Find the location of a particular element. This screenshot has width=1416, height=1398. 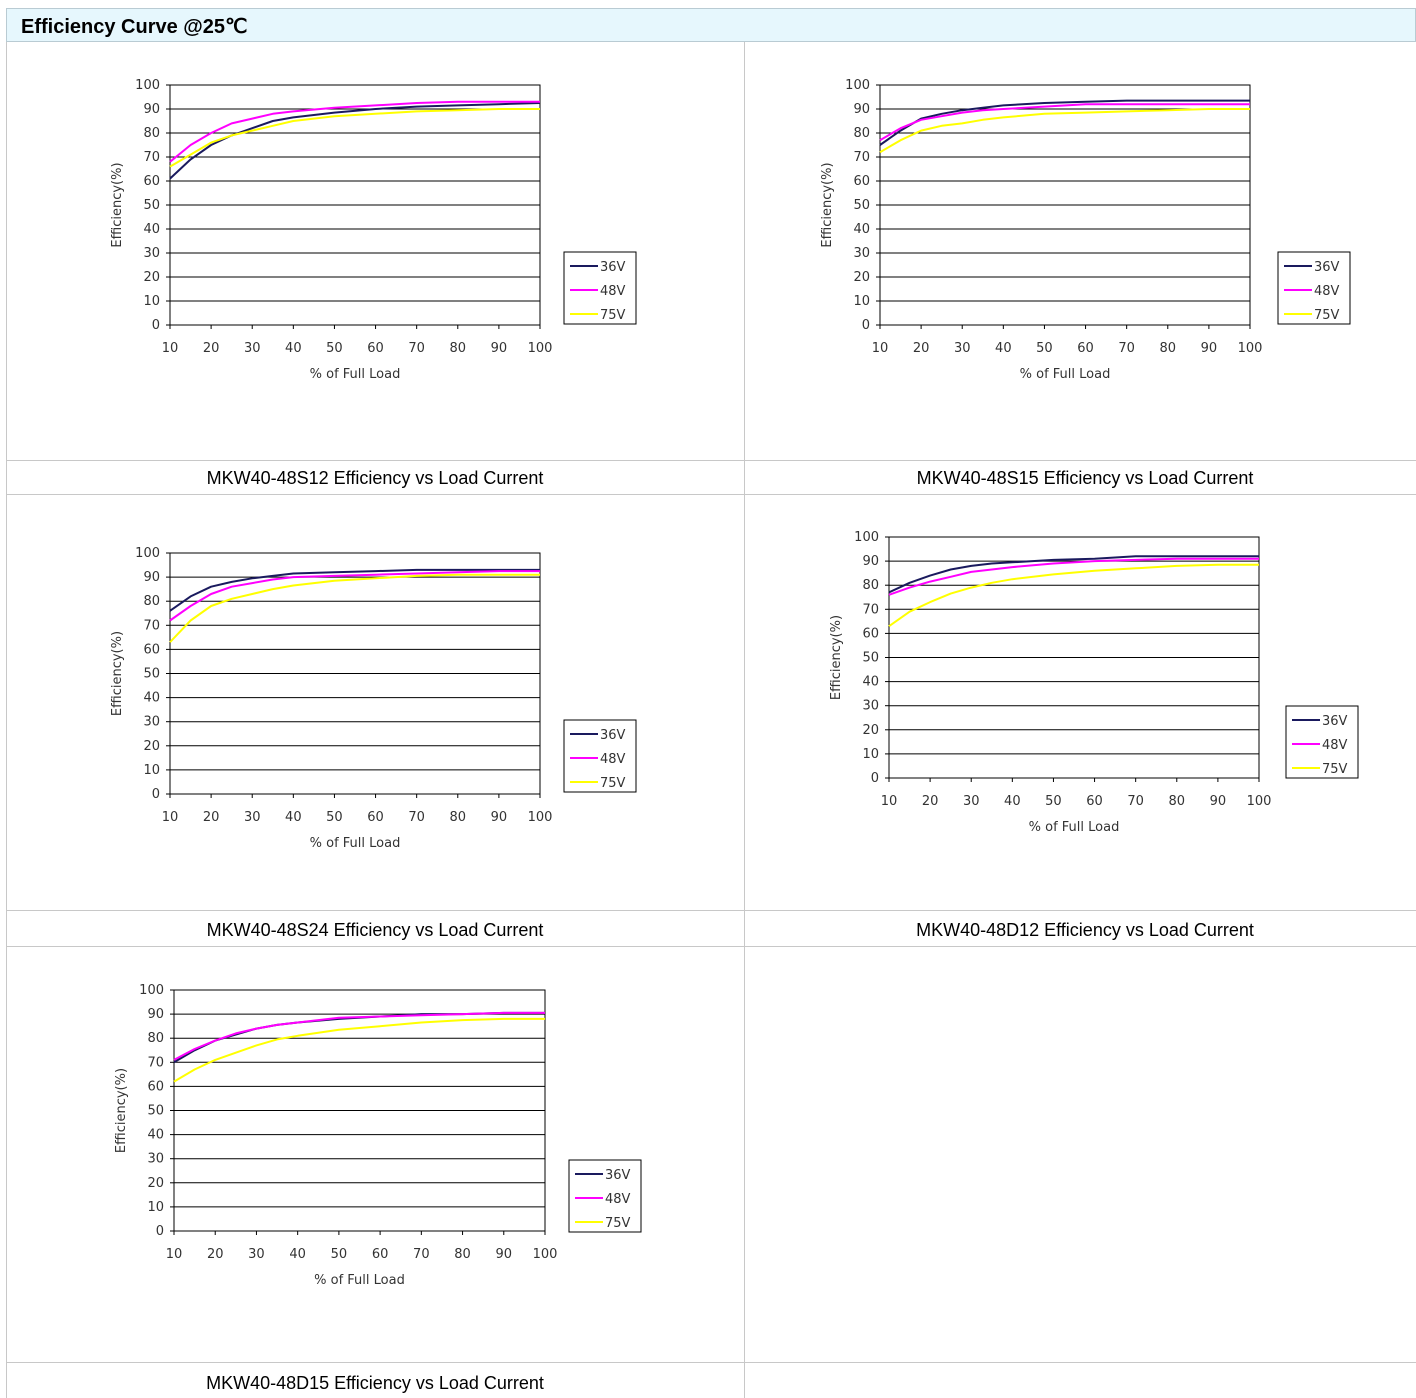

chart-1-legend-label-75V: 75V is located at coordinates (613, 315).